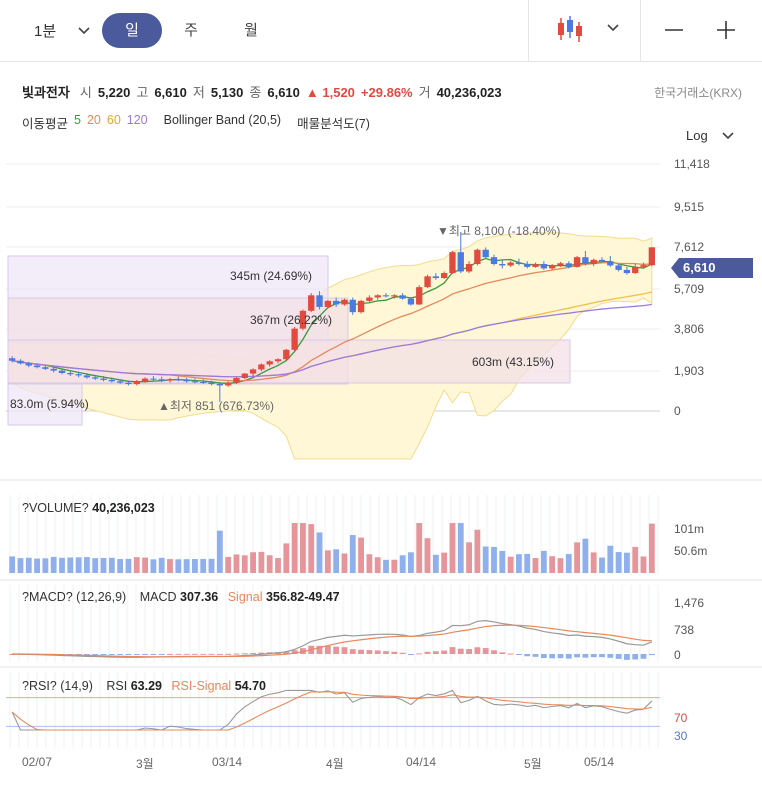  What do you see at coordinates (528, 31) in the screenshot?
I see `divider` at bounding box center [528, 31].